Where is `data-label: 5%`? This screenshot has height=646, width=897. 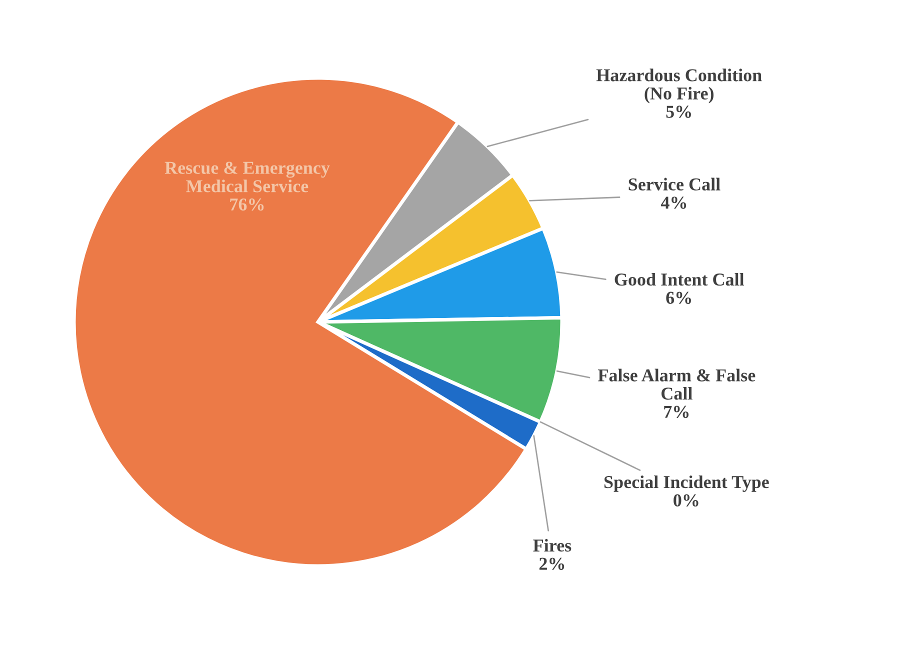
data-label: 5% is located at coordinates (678, 112).